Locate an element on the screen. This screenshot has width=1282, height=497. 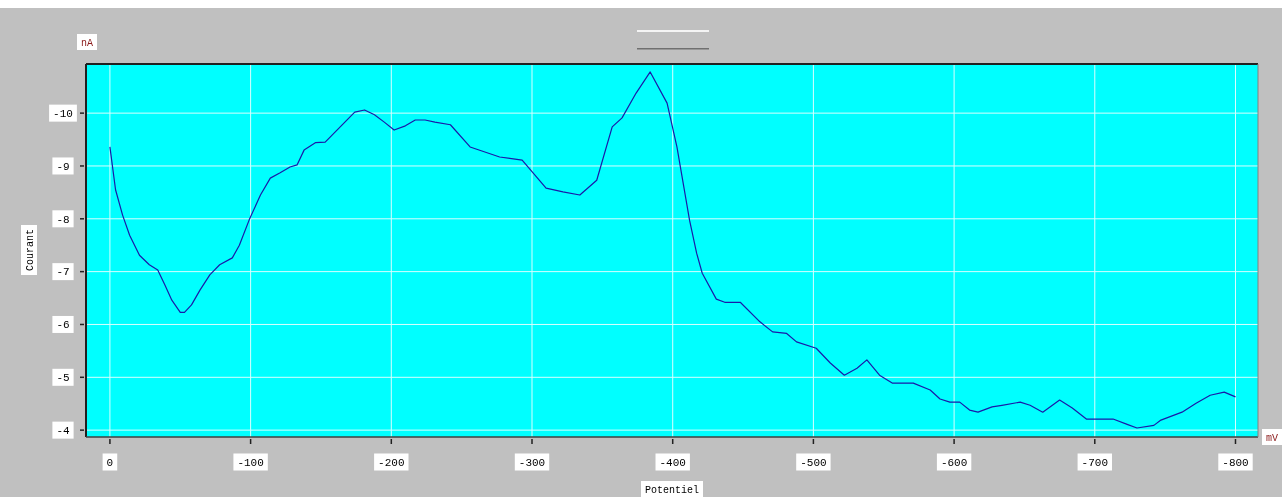
y-tick-label: -8 is located at coordinates (63, 219).